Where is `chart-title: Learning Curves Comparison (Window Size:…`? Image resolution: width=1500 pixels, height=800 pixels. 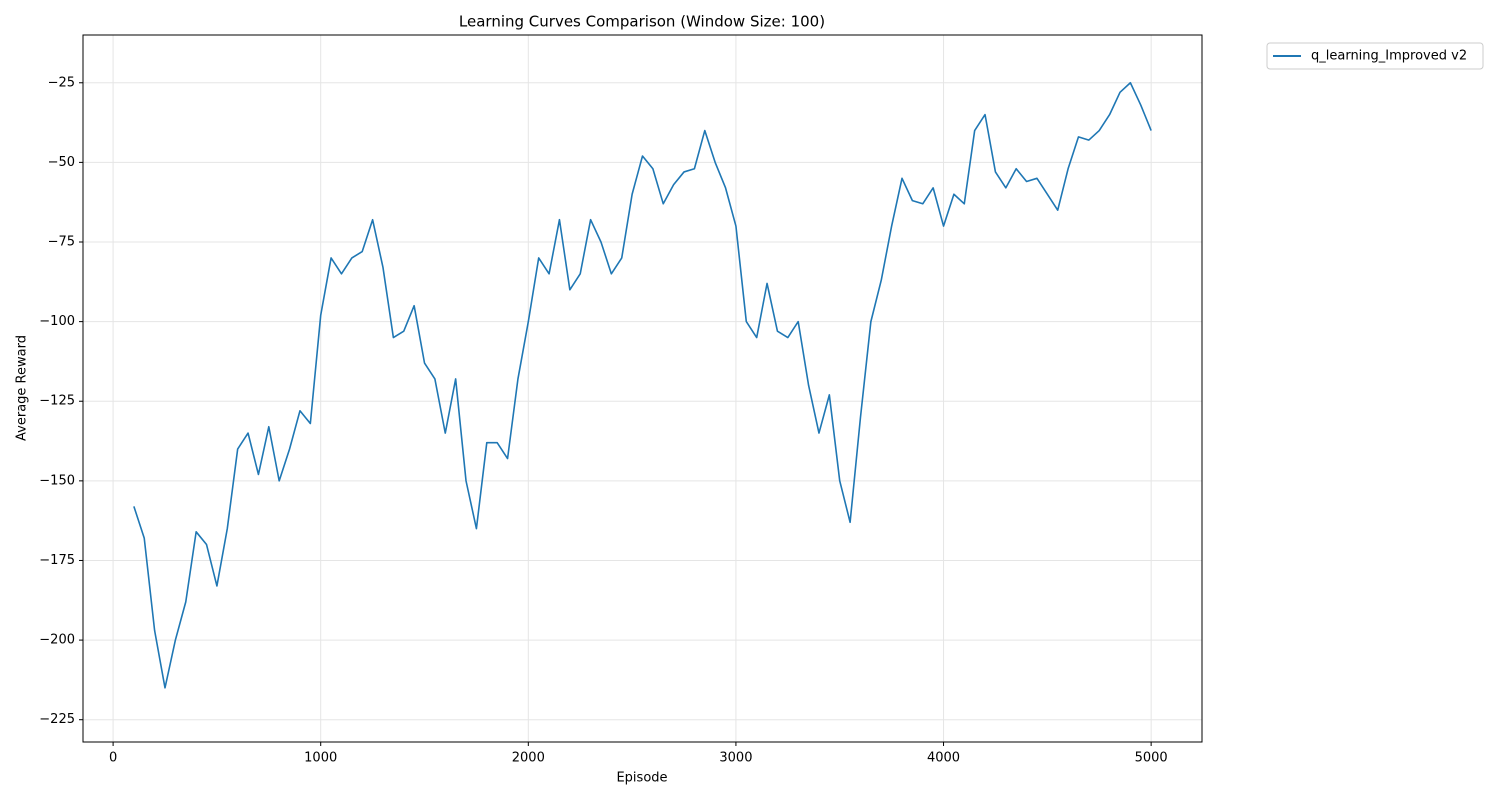
chart-title: Learning Curves Comparison (Window Size:… is located at coordinates (642, 22).